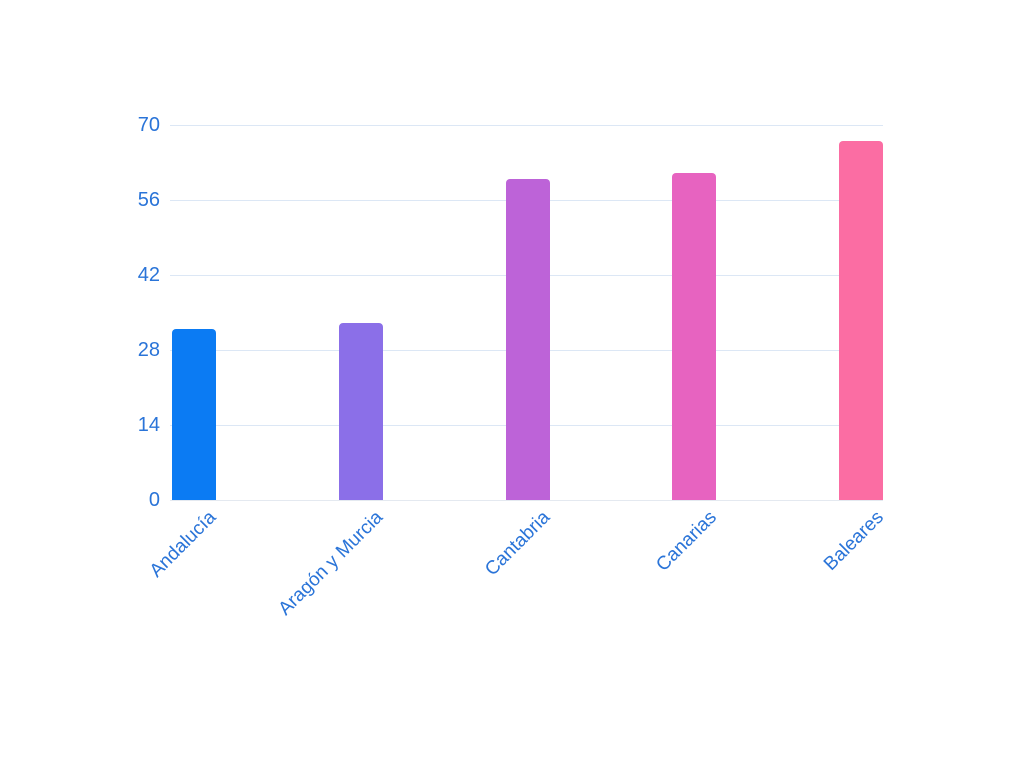 The image size is (1024, 768). What do you see at coordinates (183, 544) in the screenshot?
I see `x-tick-label-andalucia: Andalucía` at bounding box center [183, 544].